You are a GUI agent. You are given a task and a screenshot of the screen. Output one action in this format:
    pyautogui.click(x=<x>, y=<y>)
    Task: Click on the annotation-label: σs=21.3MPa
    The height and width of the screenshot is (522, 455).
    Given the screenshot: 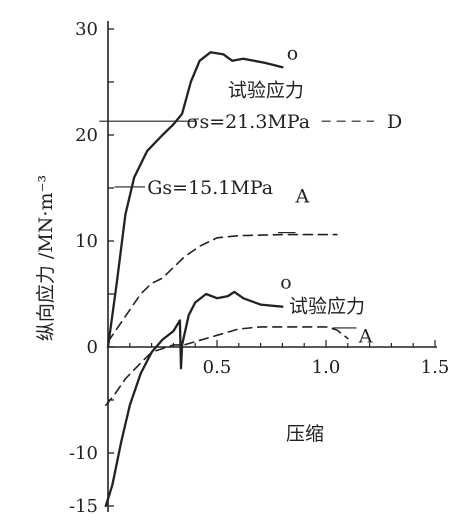 What is the action you would take?
    pyautogui.click(x=248, y=122)
    